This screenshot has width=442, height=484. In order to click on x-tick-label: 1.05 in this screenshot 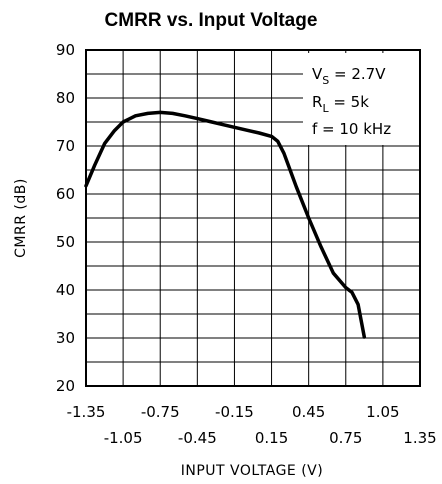, I will do `click(382, 412)`.